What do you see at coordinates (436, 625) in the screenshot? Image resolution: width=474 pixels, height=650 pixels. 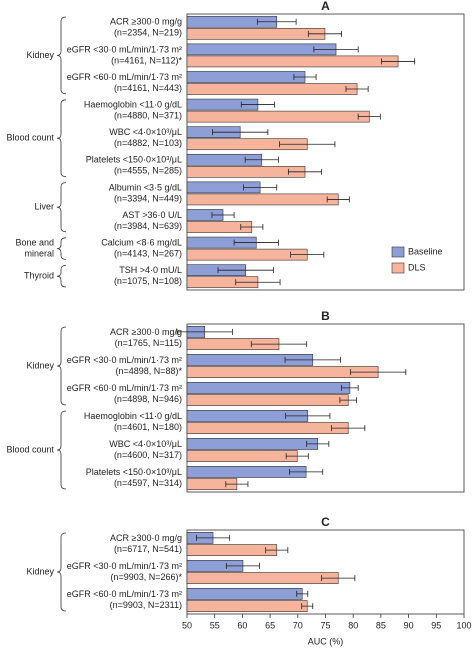 I see `x-tick-label: 95` at bounding box center [436, 625].